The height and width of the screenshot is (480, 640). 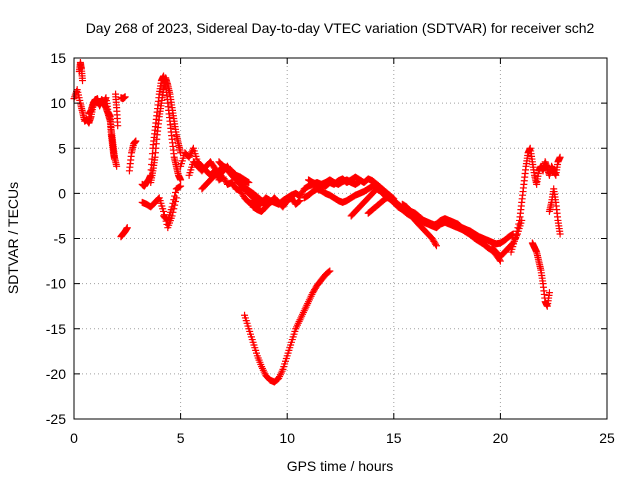 What do you see at coordinates (13, 238) in the screenshot?
I see `y-axis-label: SDTVAR / TECUs` at bounding box center [13, 238].